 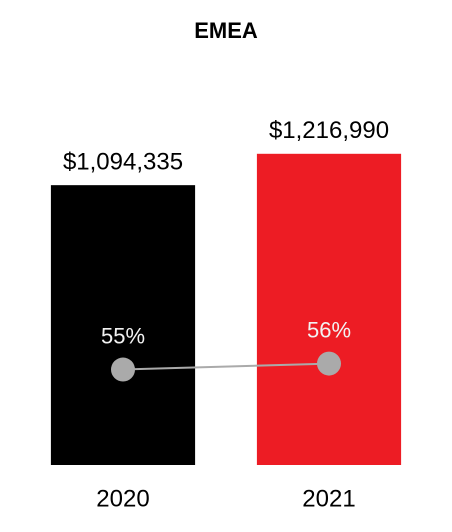 What do you see at coordinates (226, 30) in the screenshot?
I see `chart-title: EMEA` at bounding box center [226, 30].